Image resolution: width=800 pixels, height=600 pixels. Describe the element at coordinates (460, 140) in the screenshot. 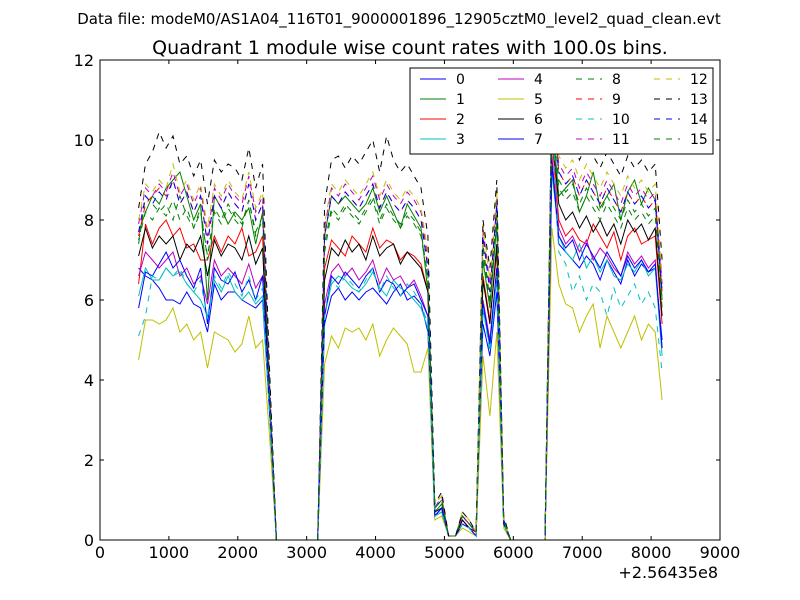

I see `legend-label-3: 3` at that location.